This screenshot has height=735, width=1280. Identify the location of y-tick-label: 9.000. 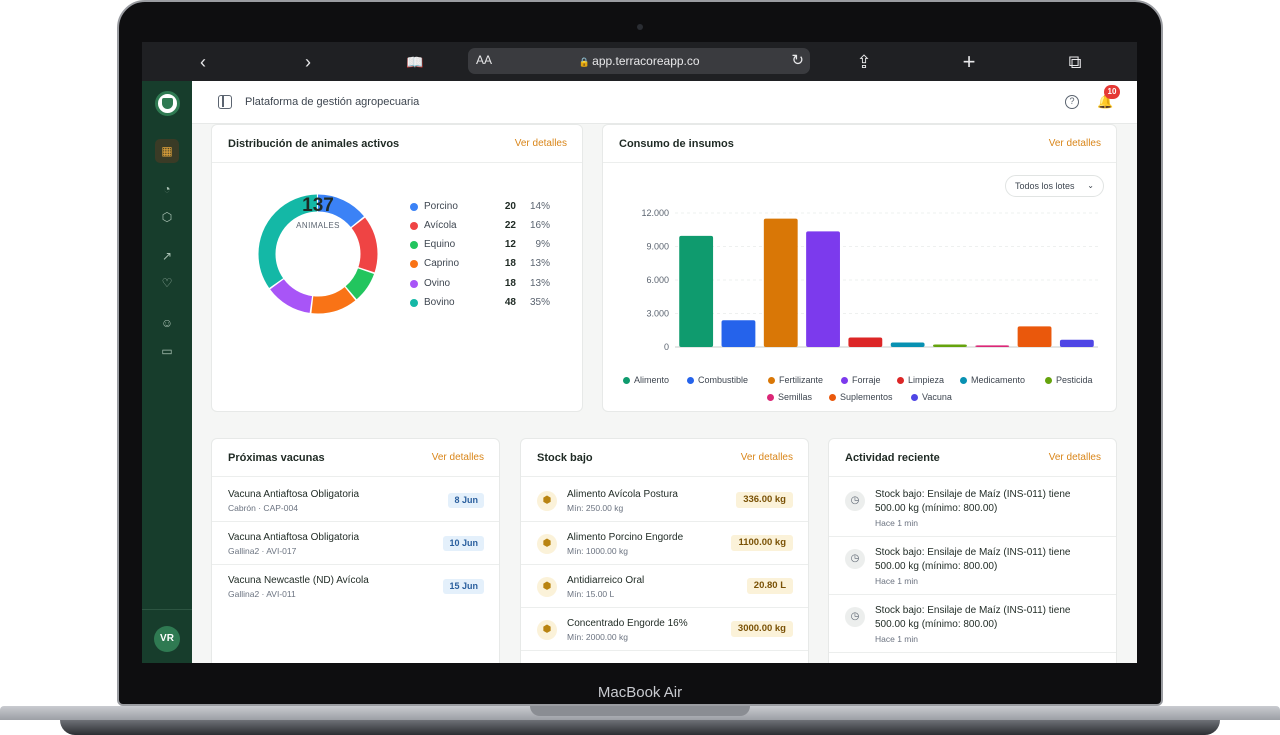
(657, 247).